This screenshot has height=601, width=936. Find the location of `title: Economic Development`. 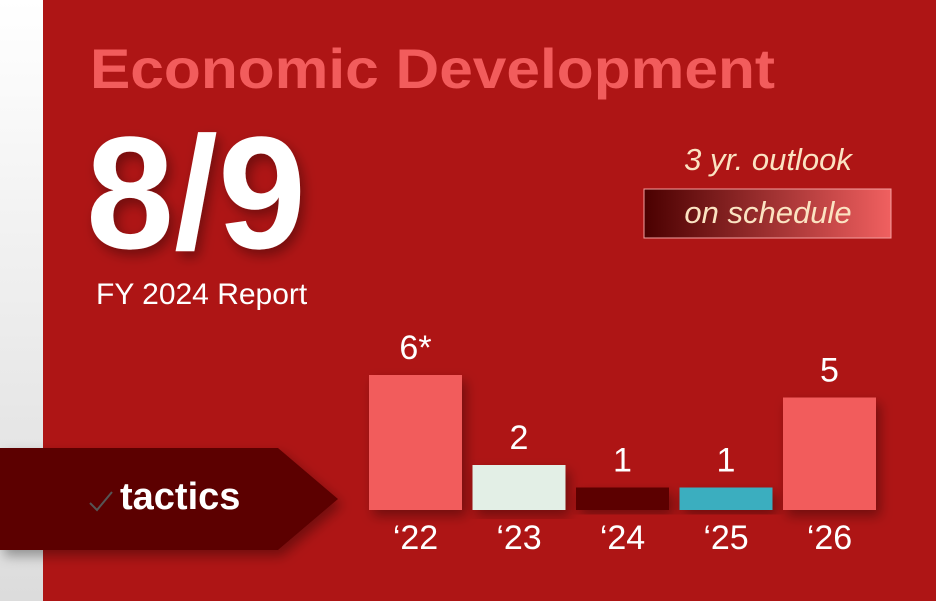

title: Economic Development is located at coordinates (432, 68).